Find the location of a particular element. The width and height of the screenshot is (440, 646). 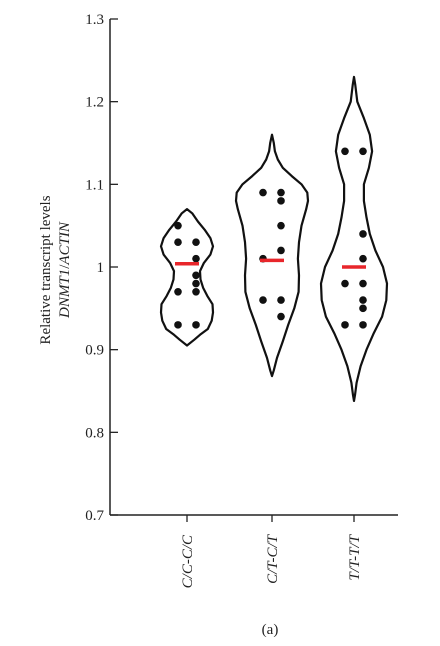

y-tick-label: 0.9 is located at coordinates (94, 351).